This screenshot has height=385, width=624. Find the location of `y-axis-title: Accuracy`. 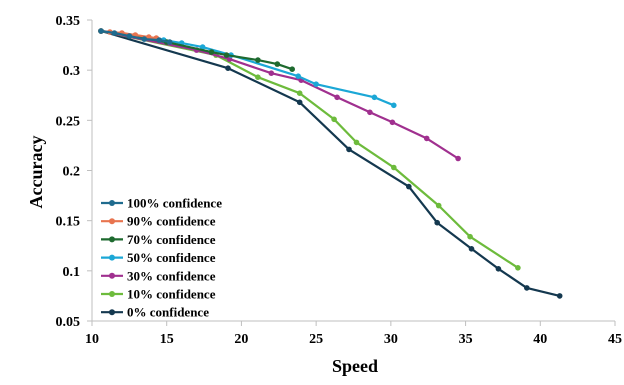

y-axis-title: Accuracy is located at coordinates (36, 172).